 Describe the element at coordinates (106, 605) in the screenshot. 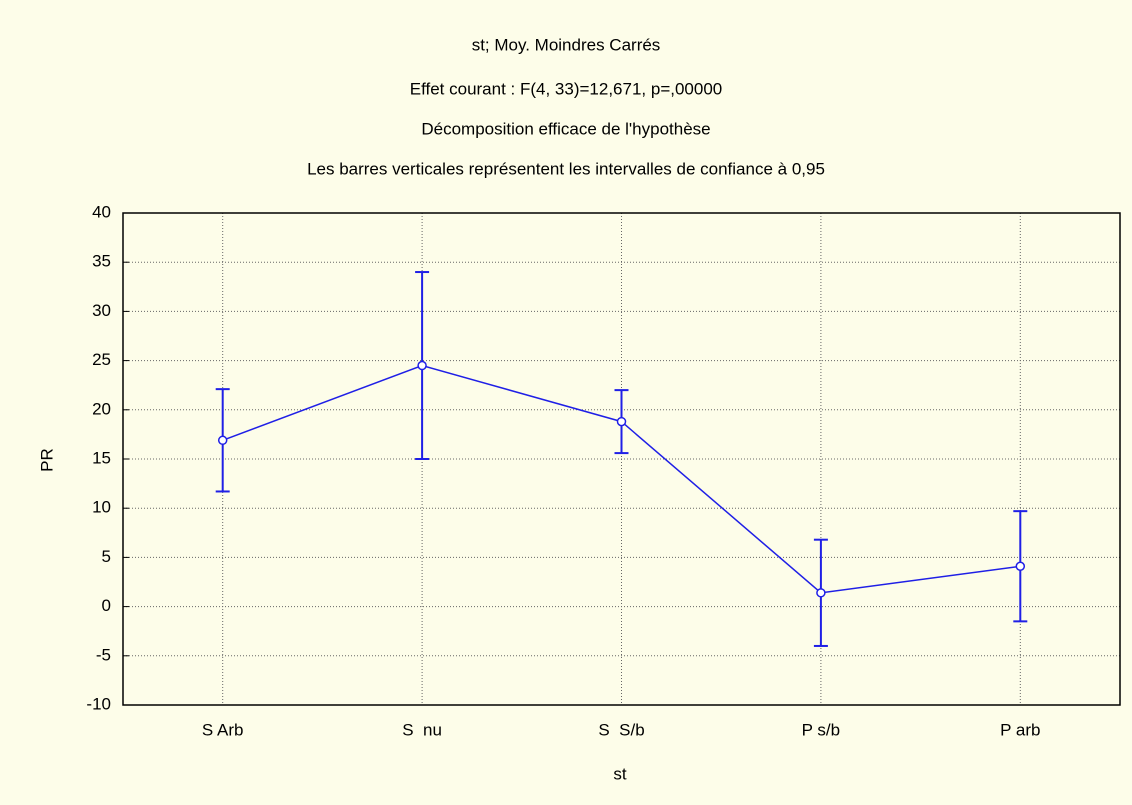

I see `y-tick-label: 0` at that location.